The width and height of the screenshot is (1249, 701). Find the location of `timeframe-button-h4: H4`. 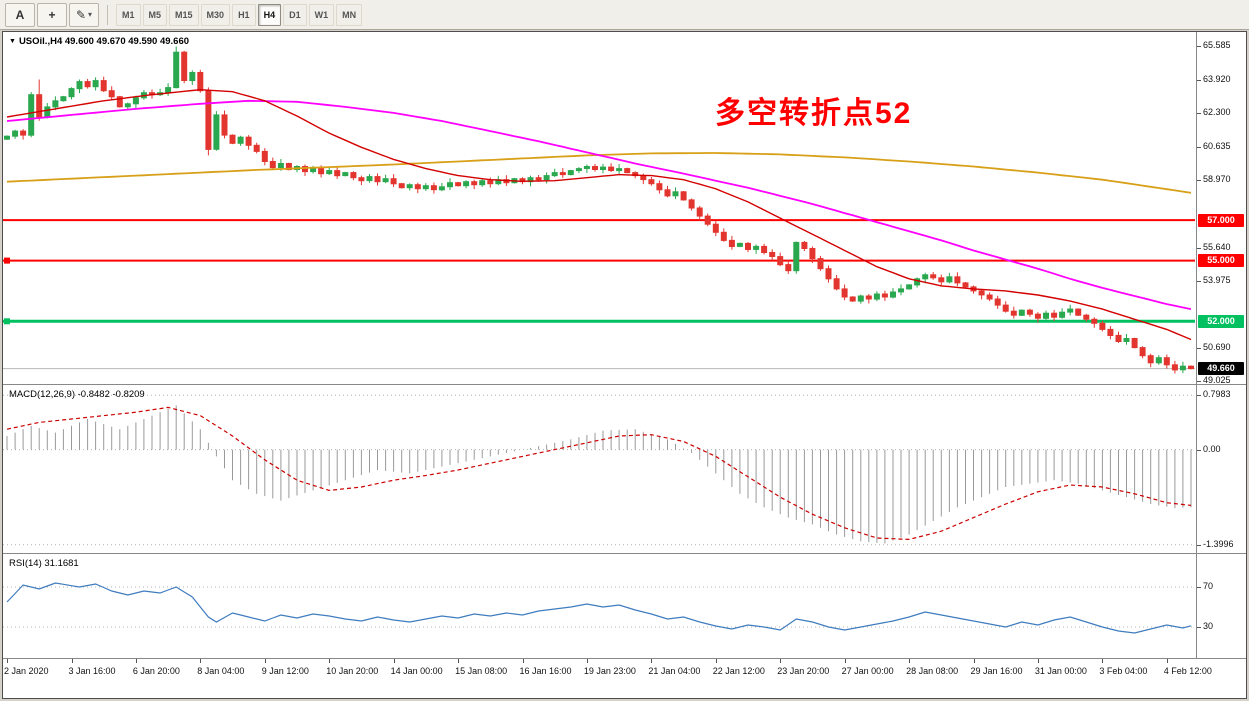

timeframe-button-h4: H4 is located at coordinates (269, 14).